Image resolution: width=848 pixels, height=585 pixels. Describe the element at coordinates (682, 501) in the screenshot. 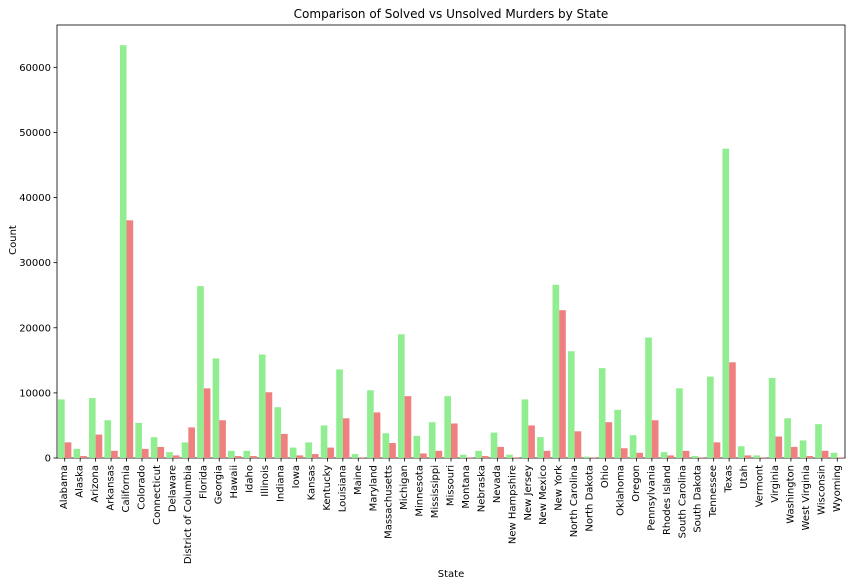

I see `x-tick-label: South Carolina` at that location.